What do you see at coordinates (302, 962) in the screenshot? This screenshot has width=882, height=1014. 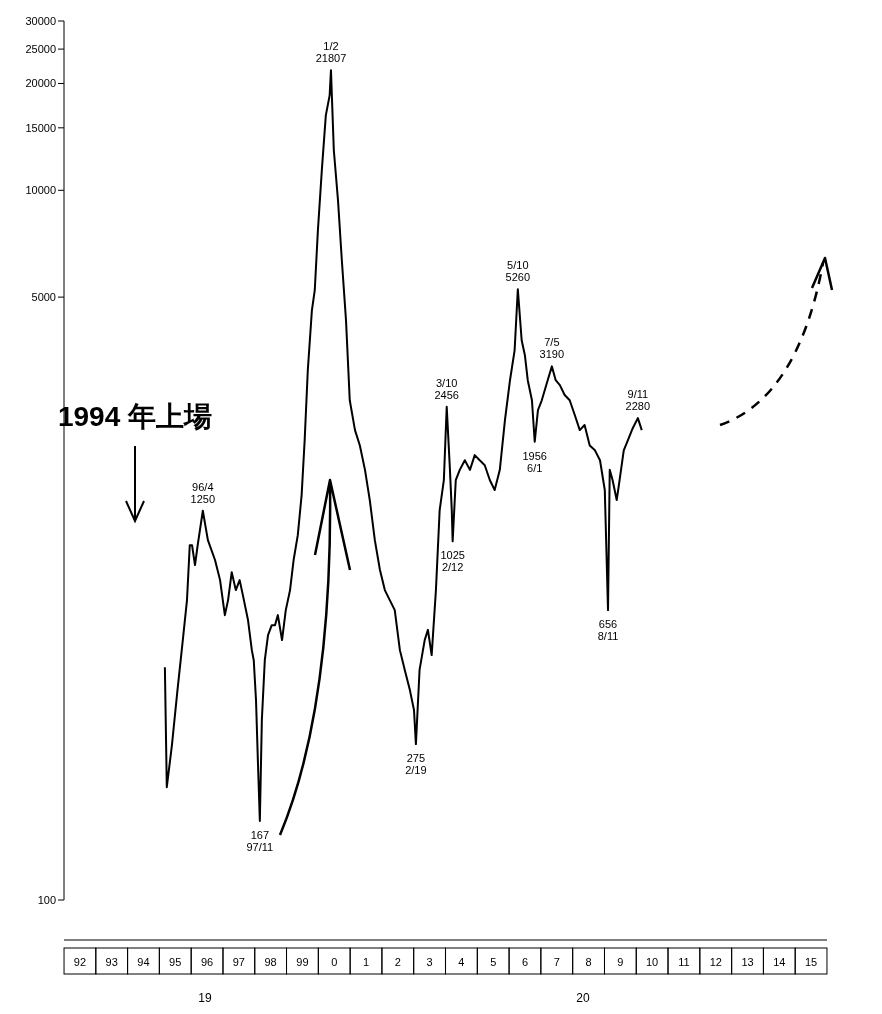 I see `x-tick-label: 99` at bounding box center [302, 962].